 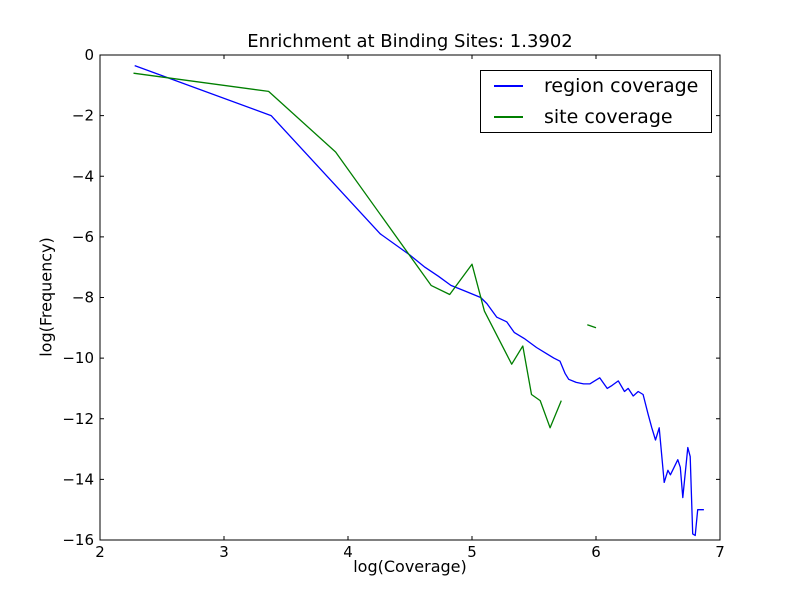 I want to click on x-tick-label: 4, so click(x=348, y=552).